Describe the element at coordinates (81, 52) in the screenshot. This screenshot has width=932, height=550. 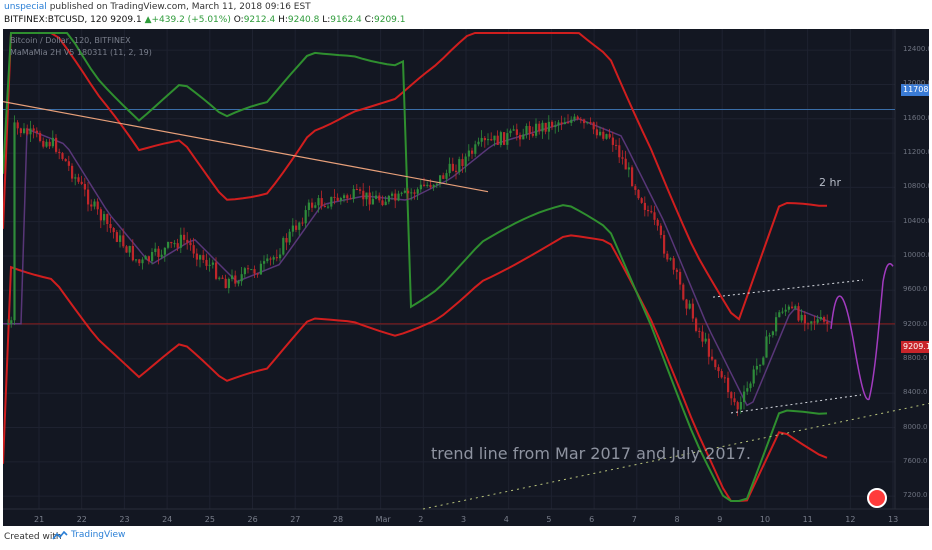
I see `legend-indicator: MaMaMia 2H V5 180311 (11, 2, 19)` at that location.